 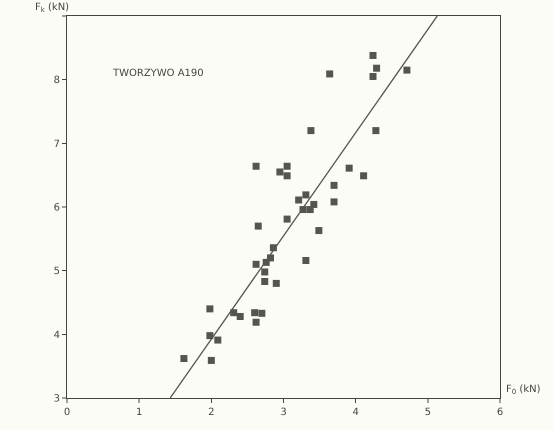 What do you see at coordinates (355, 412) in the screenshot?
I see `x-tick-label: 4` at bounding box center [355, 412].